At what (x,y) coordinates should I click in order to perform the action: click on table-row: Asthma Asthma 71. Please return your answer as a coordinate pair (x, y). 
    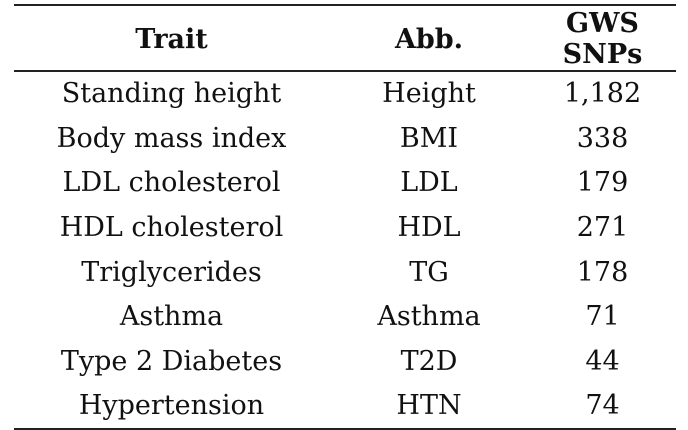
    Looking at the image, I should click on (345, 316).